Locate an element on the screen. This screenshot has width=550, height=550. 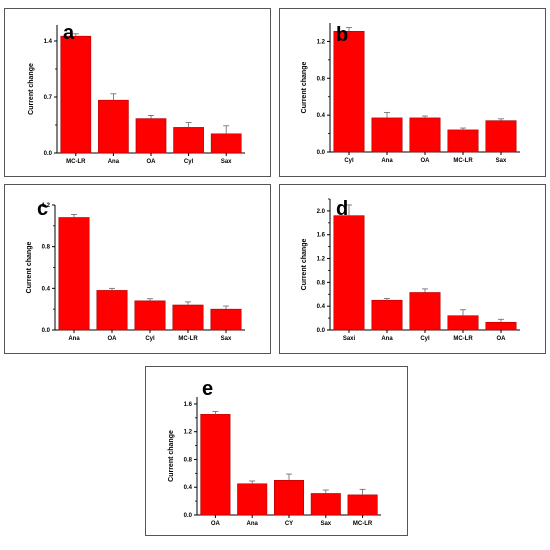
y-tick-label-e-4: 1.6 is located at coordinates (188, 405).